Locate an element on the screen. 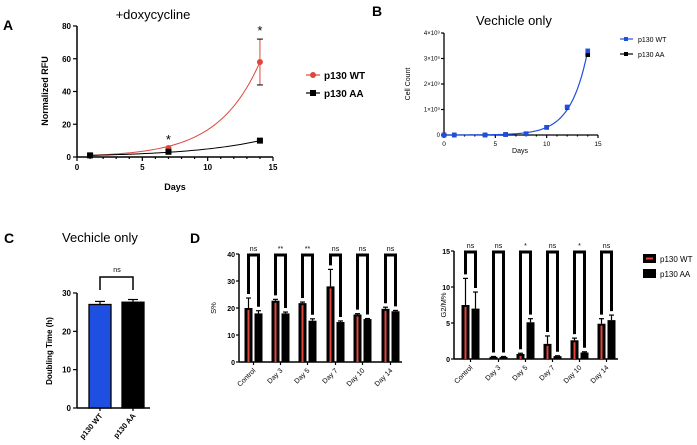 Image resolution: width=697 pixels, height=445 pixels. fit-curve-aa is located at coordinates (175, 148).